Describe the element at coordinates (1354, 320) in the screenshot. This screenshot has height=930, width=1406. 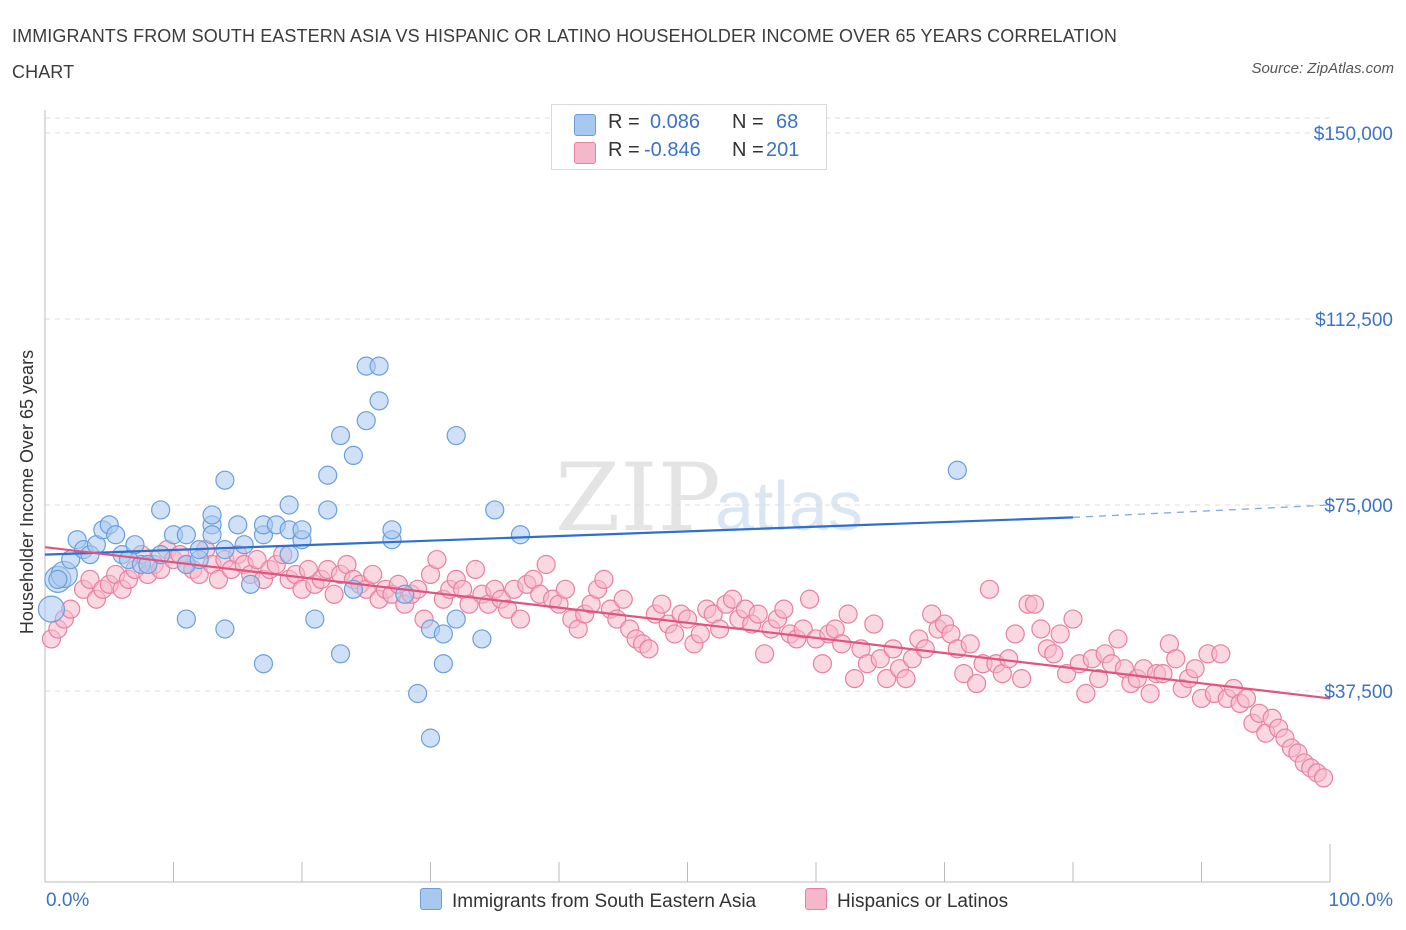
I see `y-tick-label: $112,500` at that location.